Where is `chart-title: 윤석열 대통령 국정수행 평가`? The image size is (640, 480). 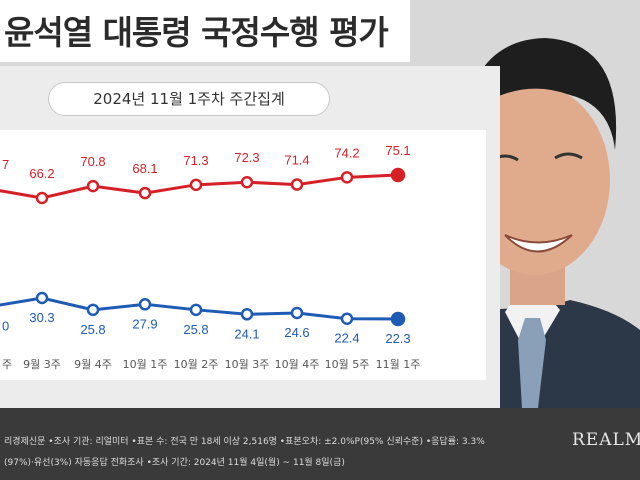 chart-title: 윤석열 대통령 국정수행 평가 is located at coordinates (196, 32).